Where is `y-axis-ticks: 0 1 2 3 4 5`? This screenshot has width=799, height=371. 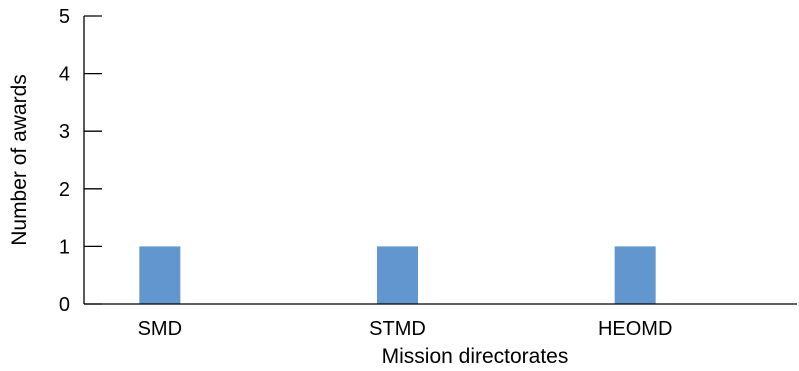
y-axis-ticks: 0 1 2 3 4 5 is located at coordinates (80, 161).